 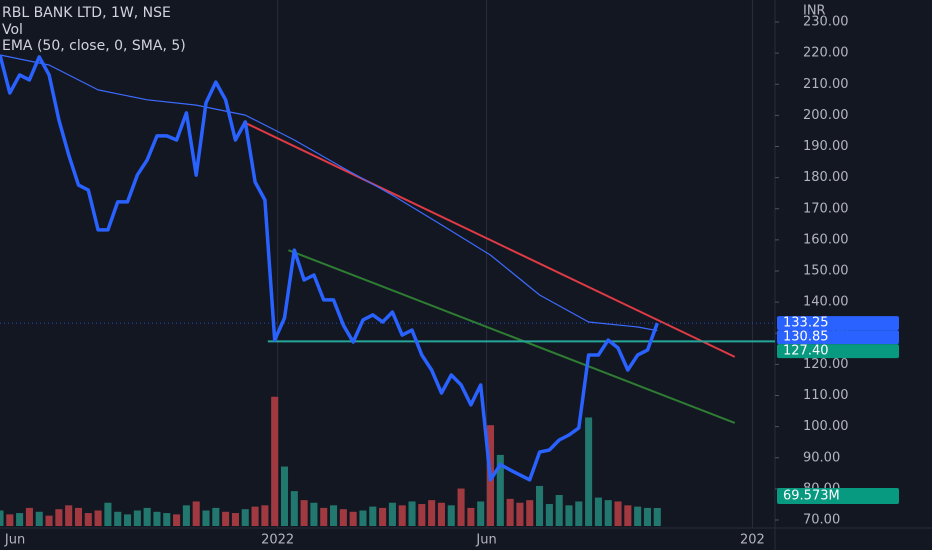 What do you see at coordinates (826, 239) in the screenshot?
I see `y-tick-label: 160.00` at bounding box center [826, 239].